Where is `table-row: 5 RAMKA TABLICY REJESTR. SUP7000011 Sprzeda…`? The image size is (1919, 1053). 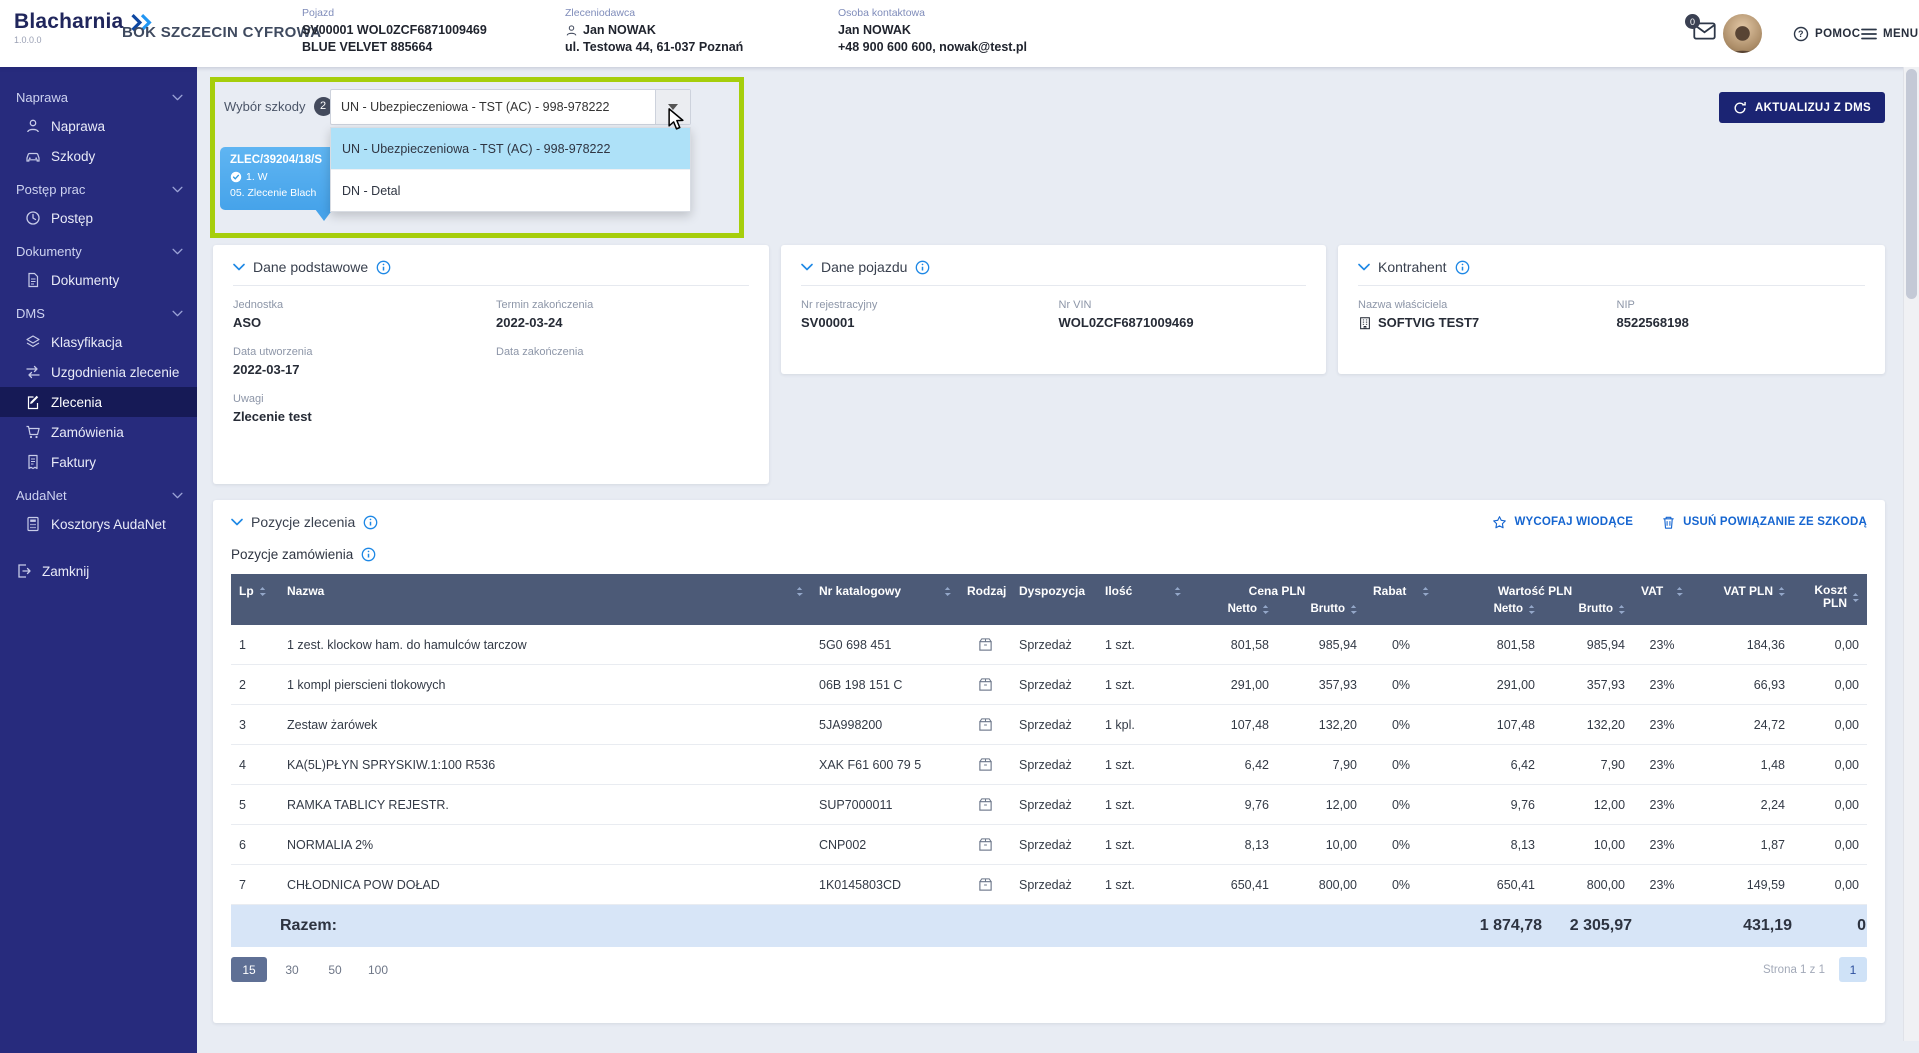 table-row: 5 RAMKA TABLICY REJESTR. SUP7000011 Sprzeda… is located at coordinates (1049, 804).